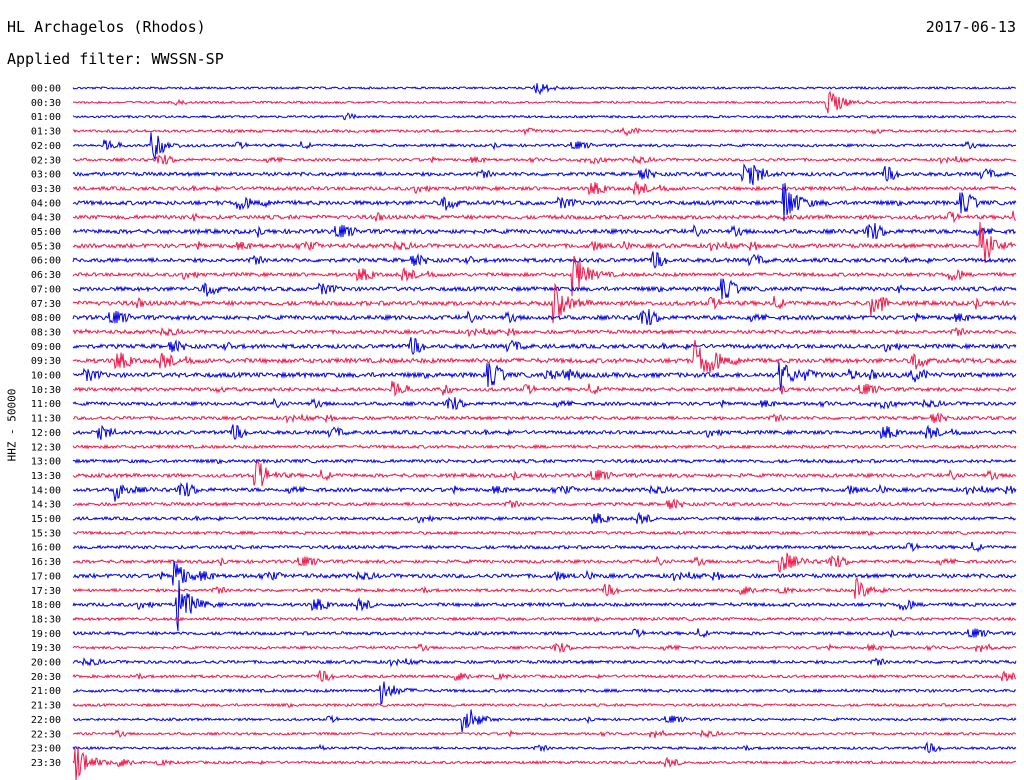 Image resolution: width=1024 pixels, height=780 pixels. What do you see at coordinates (970, 27) in the screenshot?
I see `plot-date: 2017-06-13` at bounding box center [970, 27].